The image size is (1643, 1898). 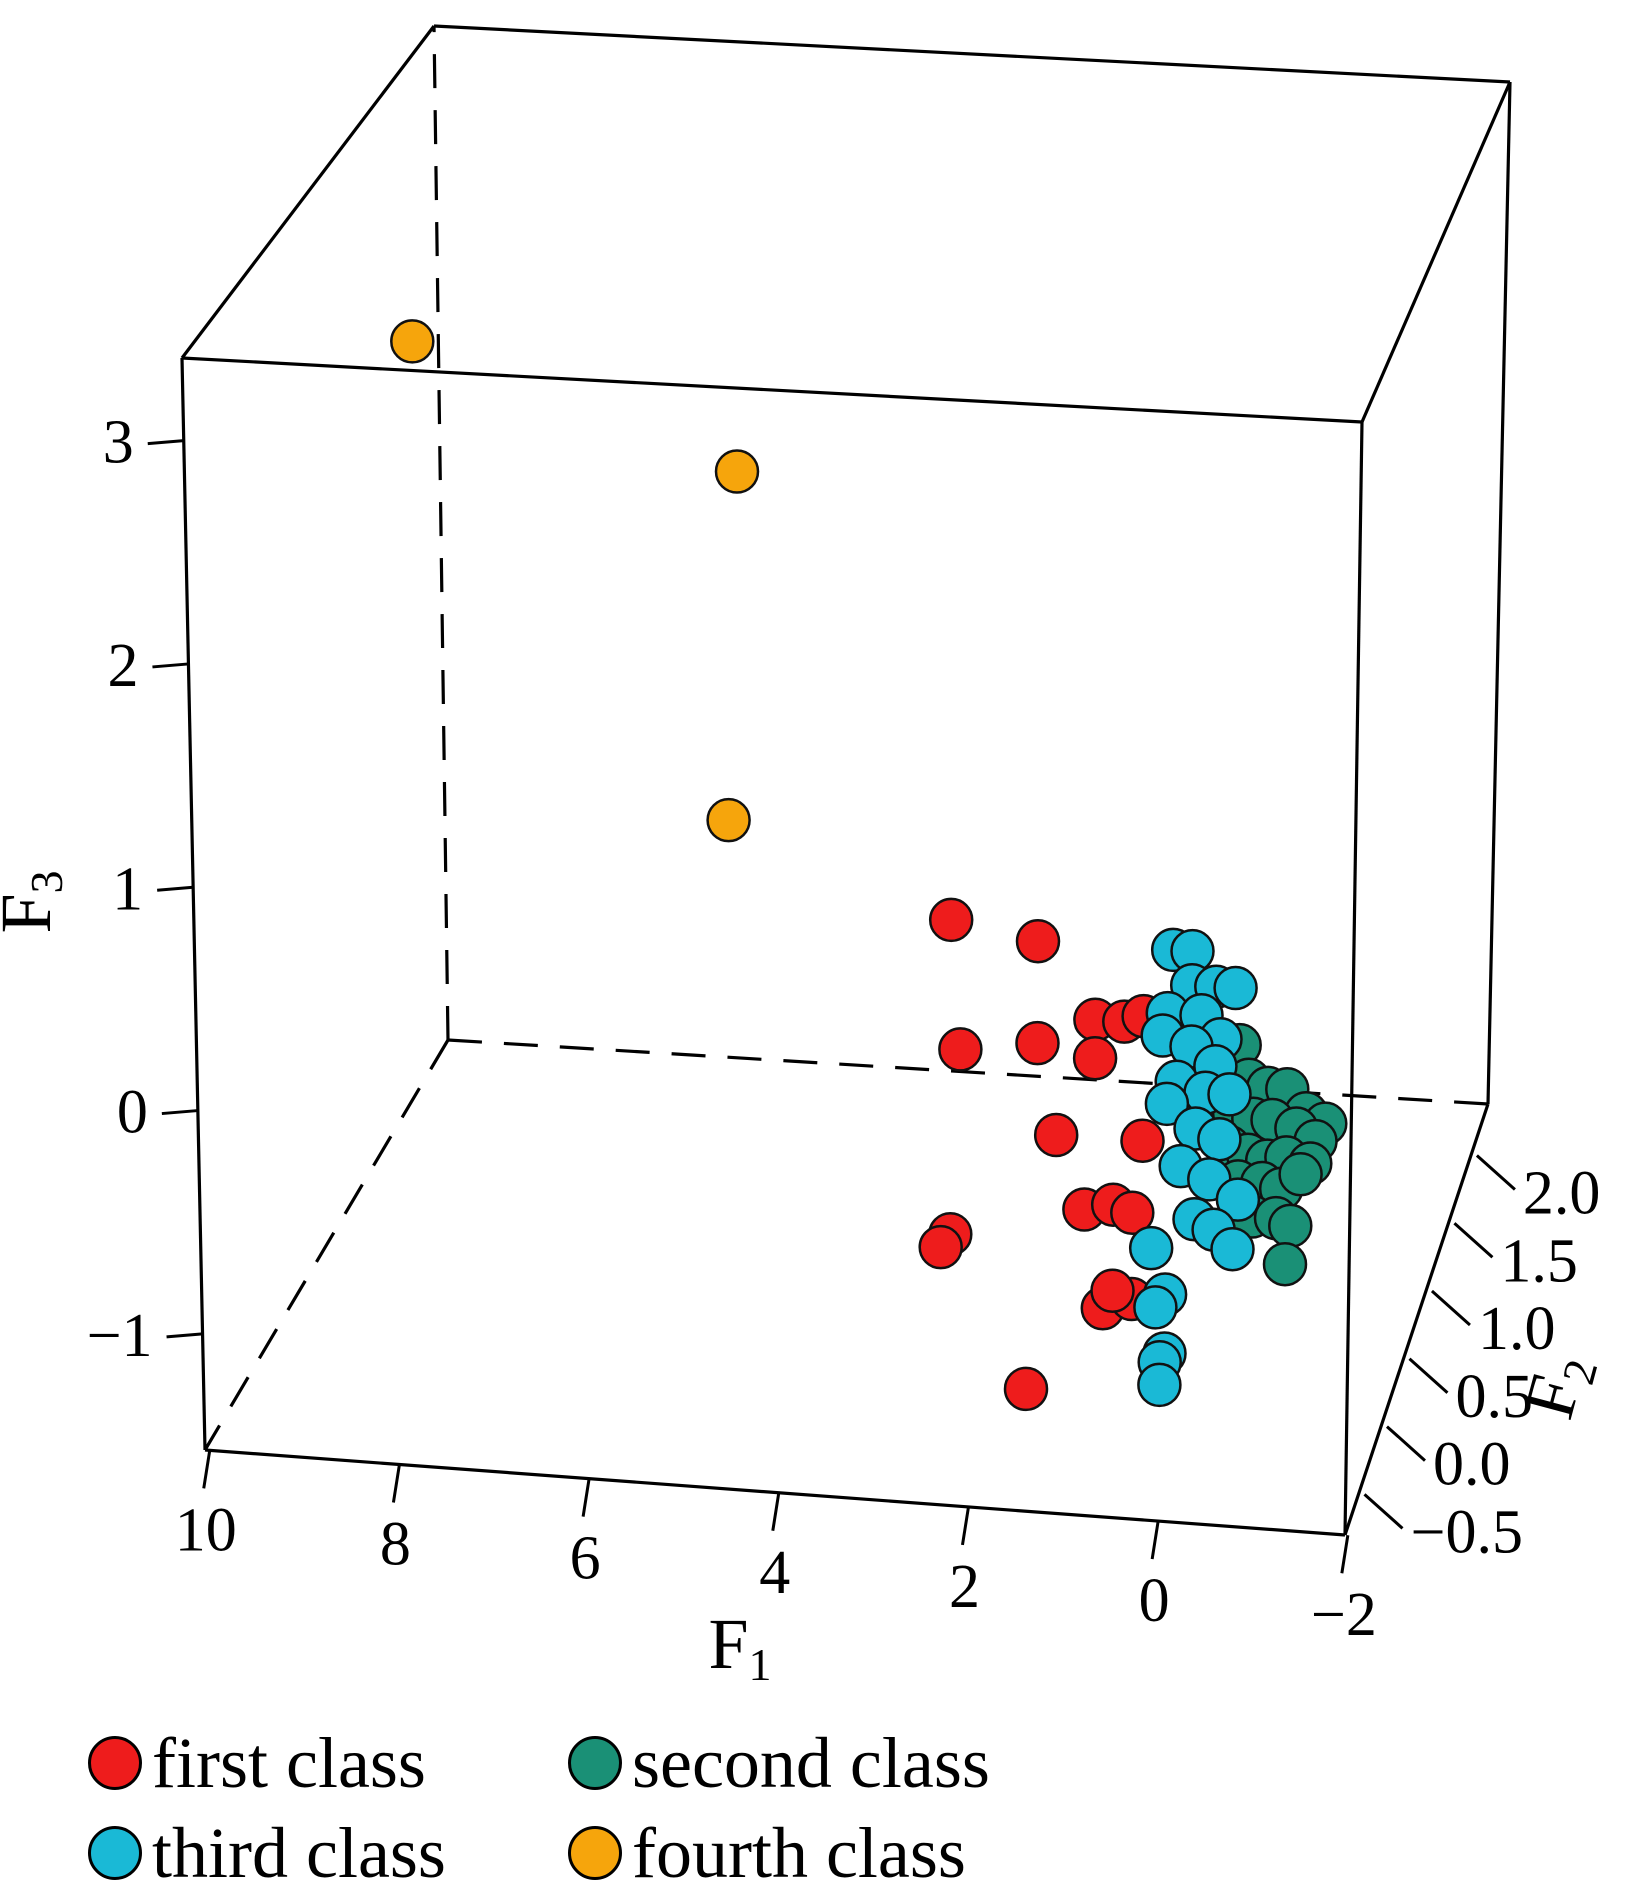 I want to click on box-edge-front-right, so click(x=1353, y=978).